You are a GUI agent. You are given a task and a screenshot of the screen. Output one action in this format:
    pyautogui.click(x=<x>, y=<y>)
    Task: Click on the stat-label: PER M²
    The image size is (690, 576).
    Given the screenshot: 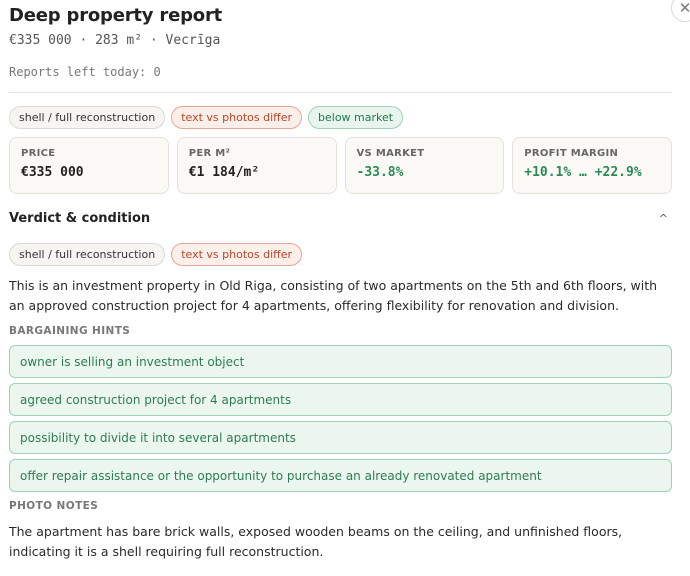 What is the action you would take?
    pyautogui.click(x=209, y=153)
    